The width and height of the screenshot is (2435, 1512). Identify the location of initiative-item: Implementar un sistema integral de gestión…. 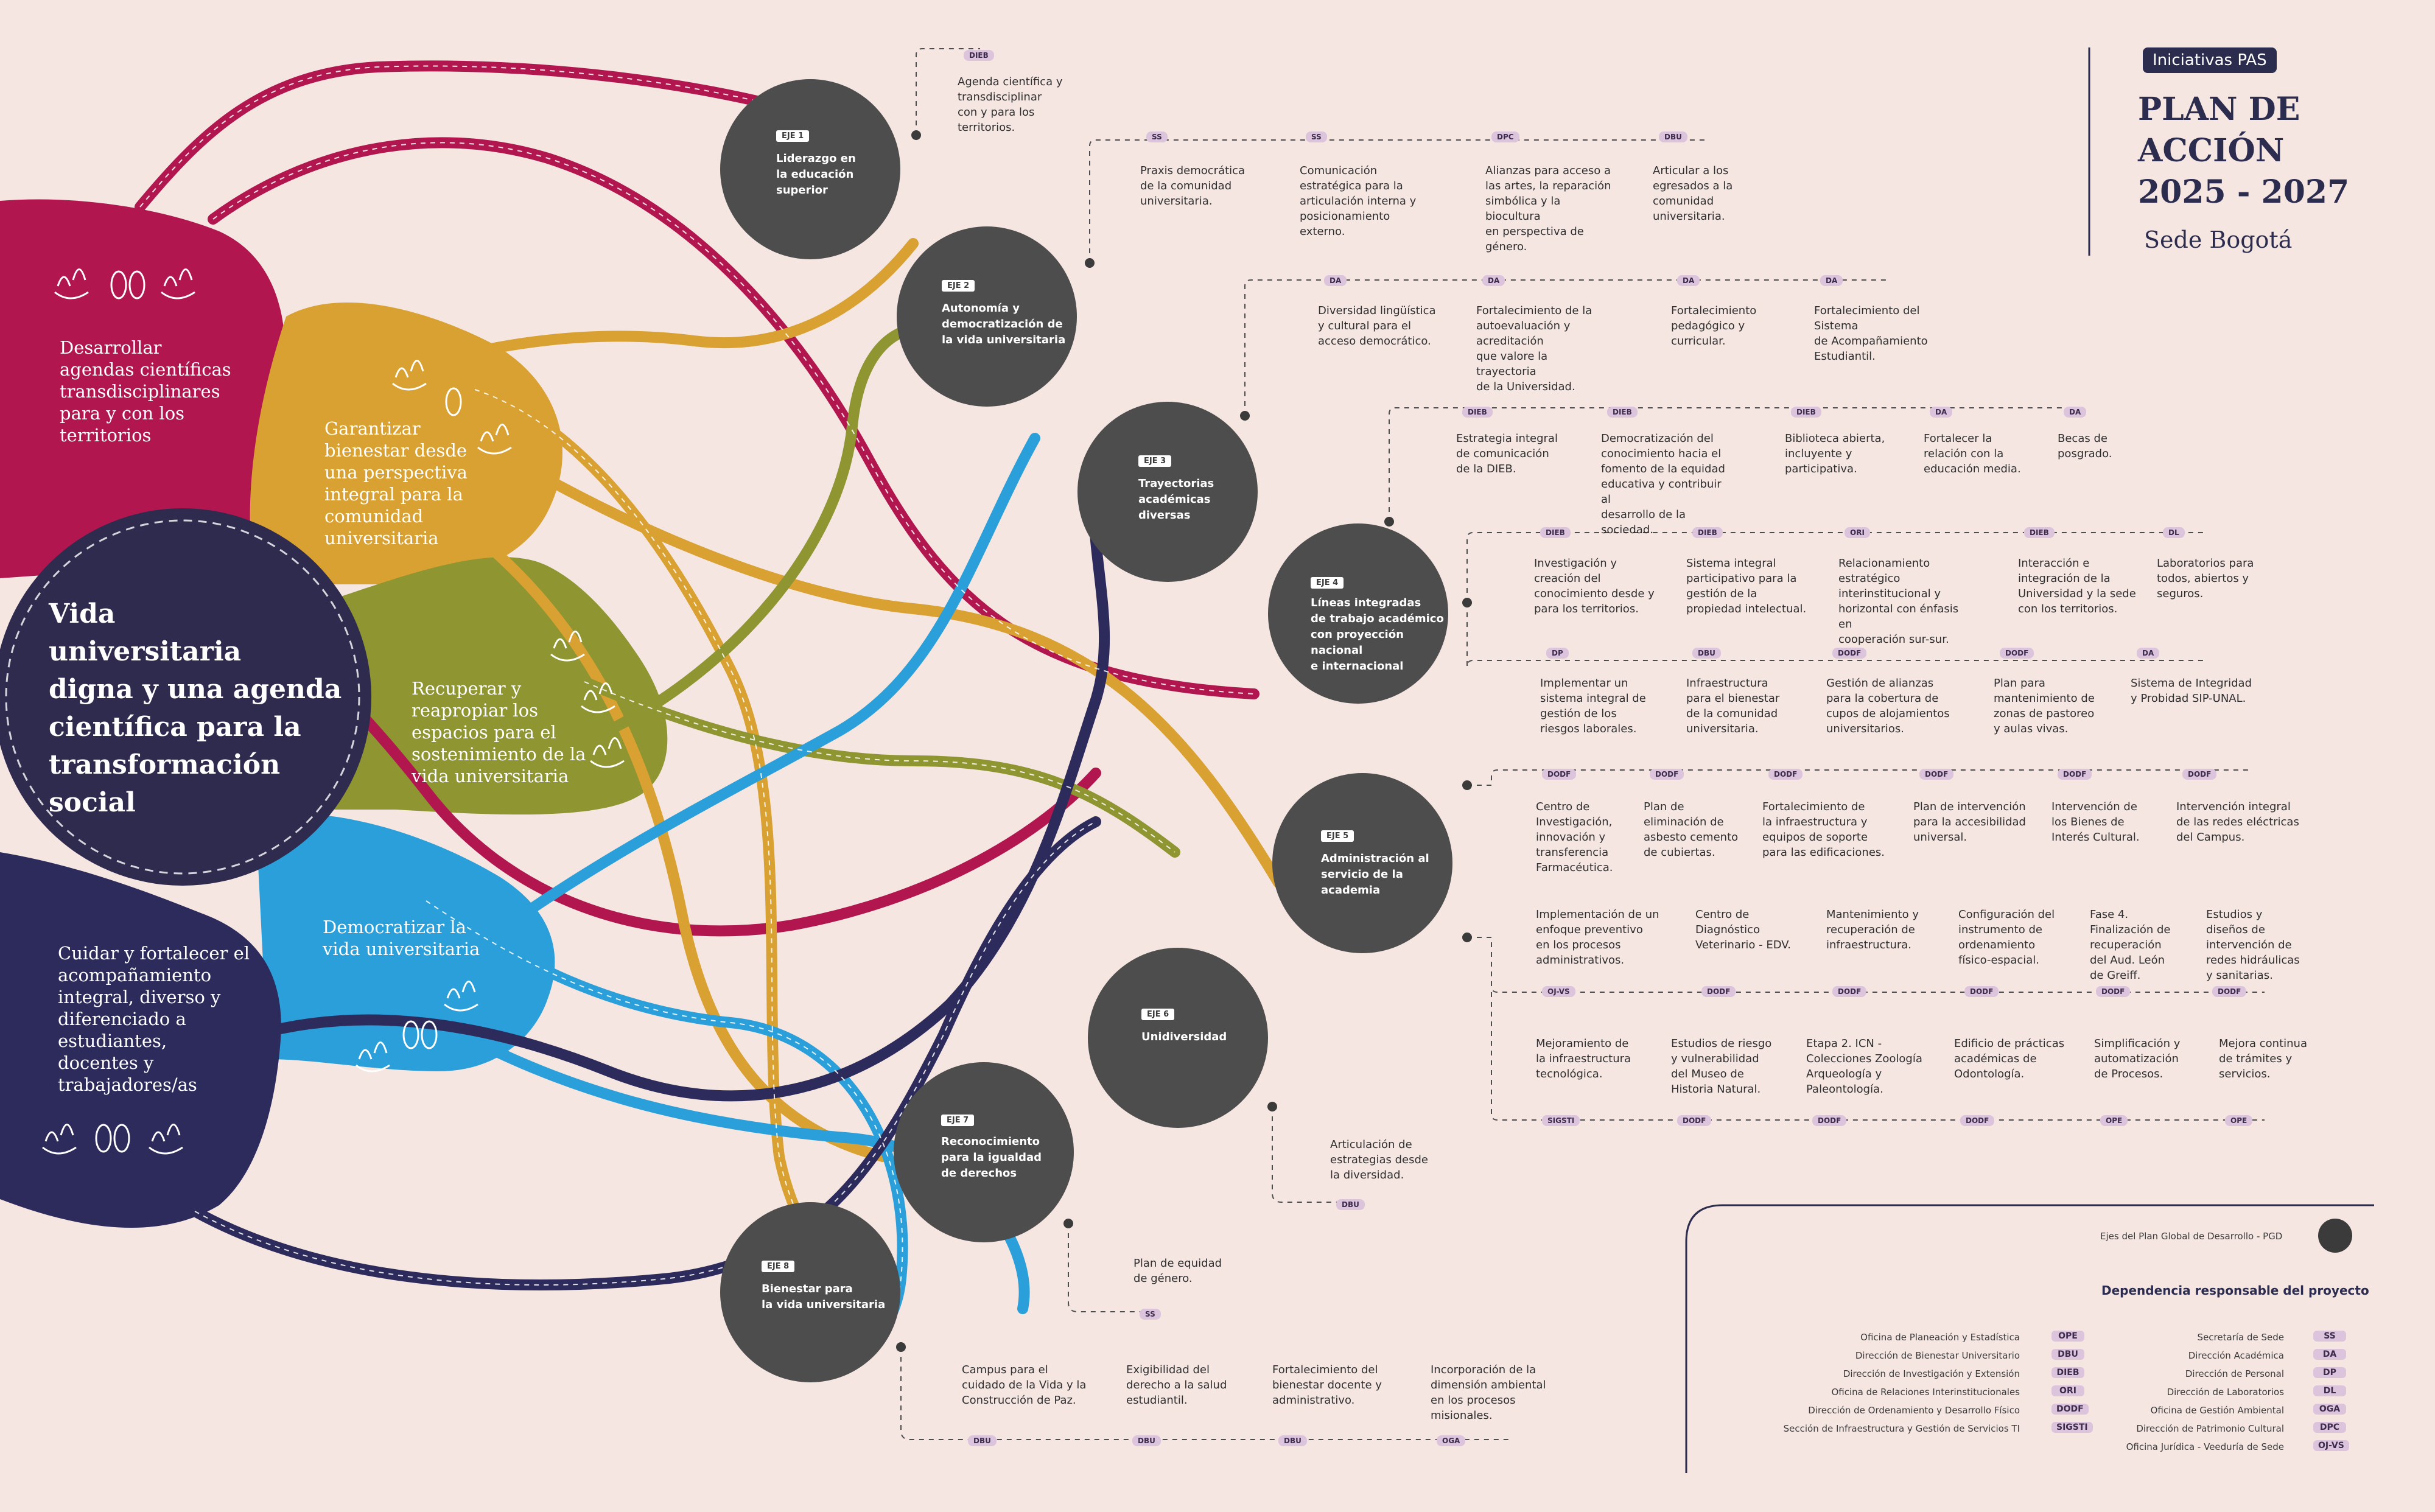
(1604, 706).